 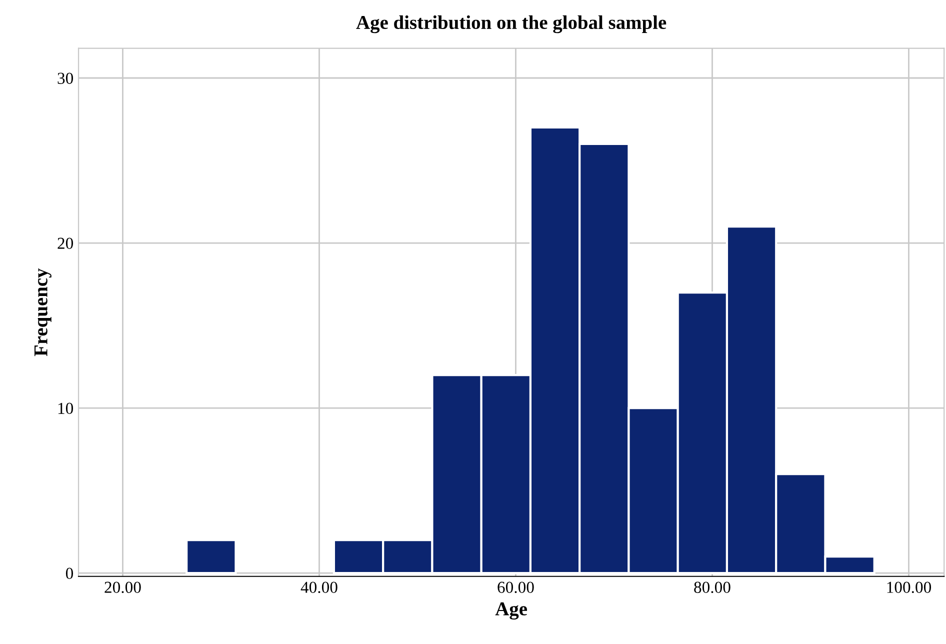 What do you see at coordinates (516, 588) in the screenshot?
I see `x-tick-label: 60.00` at bounding box center [516, 588].